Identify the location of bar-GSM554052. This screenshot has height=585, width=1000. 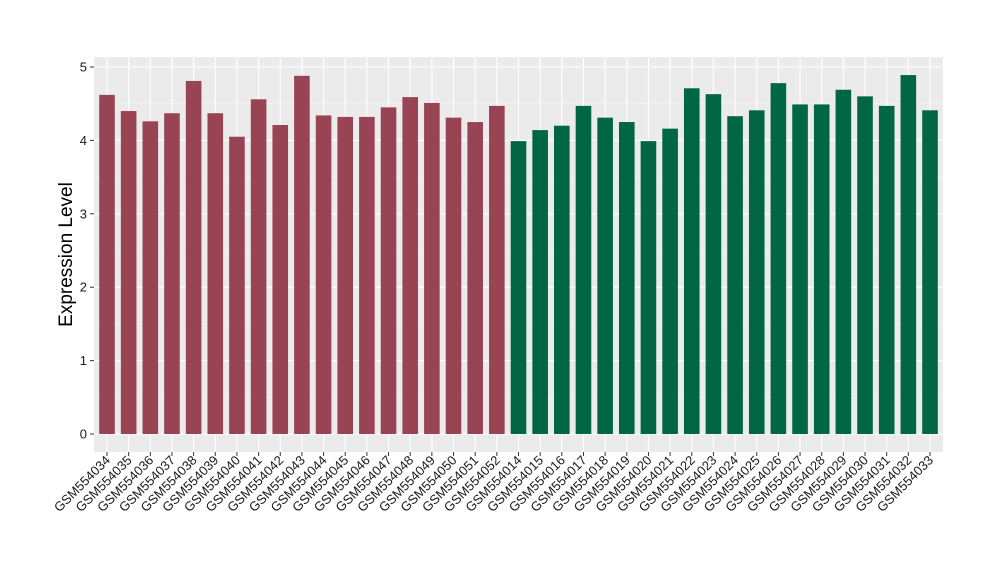
(497, 269).